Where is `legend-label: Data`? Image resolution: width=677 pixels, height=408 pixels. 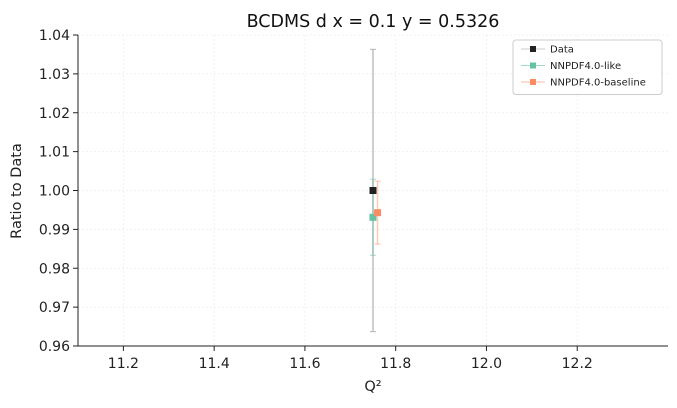
legend-label: Data is located at coordinates (562, 50).